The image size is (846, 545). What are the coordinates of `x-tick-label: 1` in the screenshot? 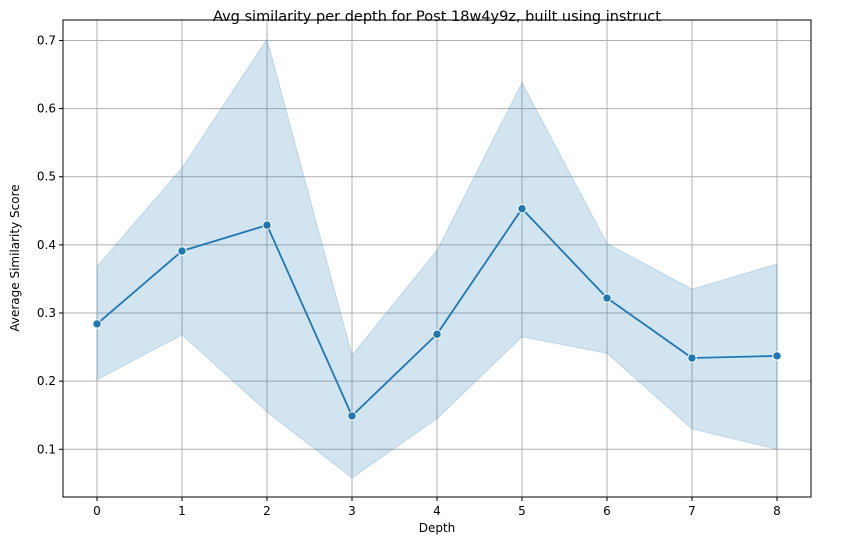 It's located at (182, 511).